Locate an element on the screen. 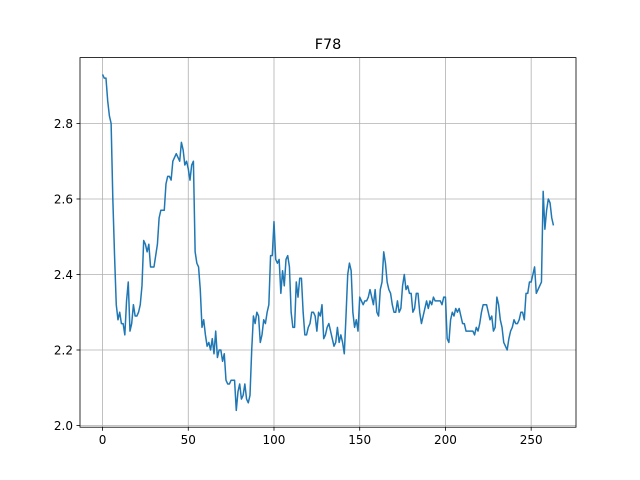 The height and width of the screenshot is (480, 640). y-tick-label: 2.4 is located at coordinates (63, 275).